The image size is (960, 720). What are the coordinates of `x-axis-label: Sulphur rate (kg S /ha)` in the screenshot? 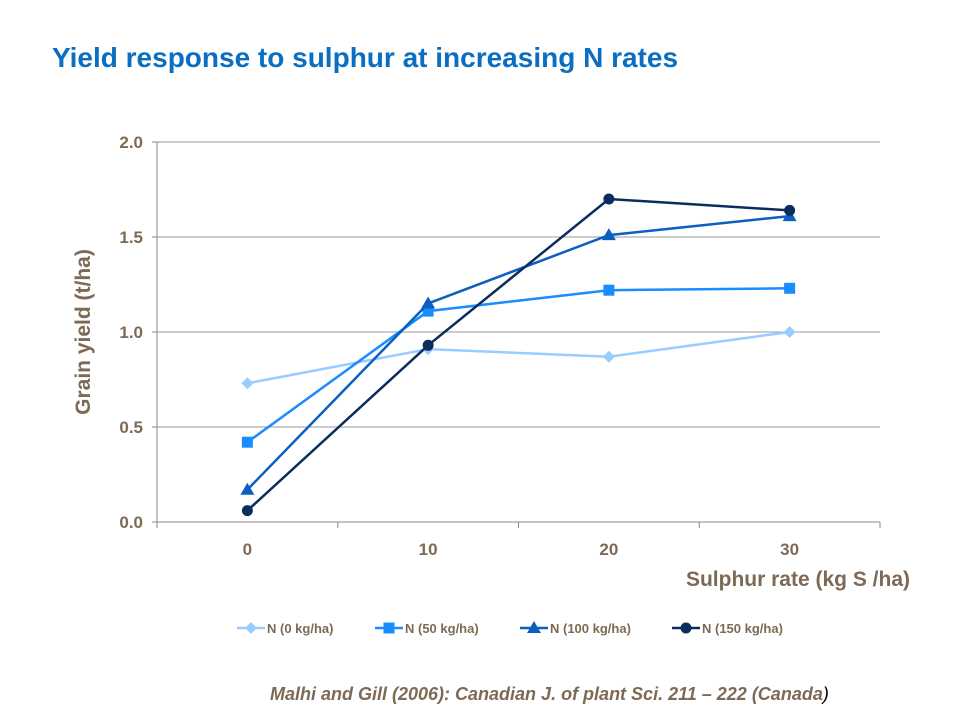 It's located at (798, 579).